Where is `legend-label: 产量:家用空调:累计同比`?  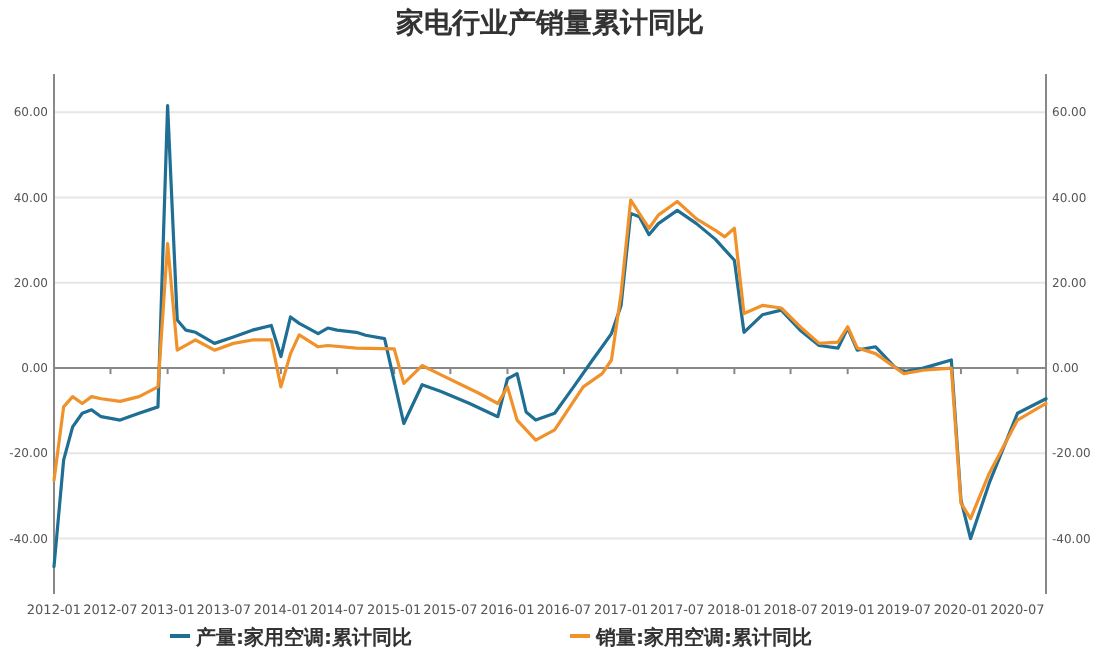 legend-label: 产量:家用空调:累计同比 is located at coordinates (303, 638).